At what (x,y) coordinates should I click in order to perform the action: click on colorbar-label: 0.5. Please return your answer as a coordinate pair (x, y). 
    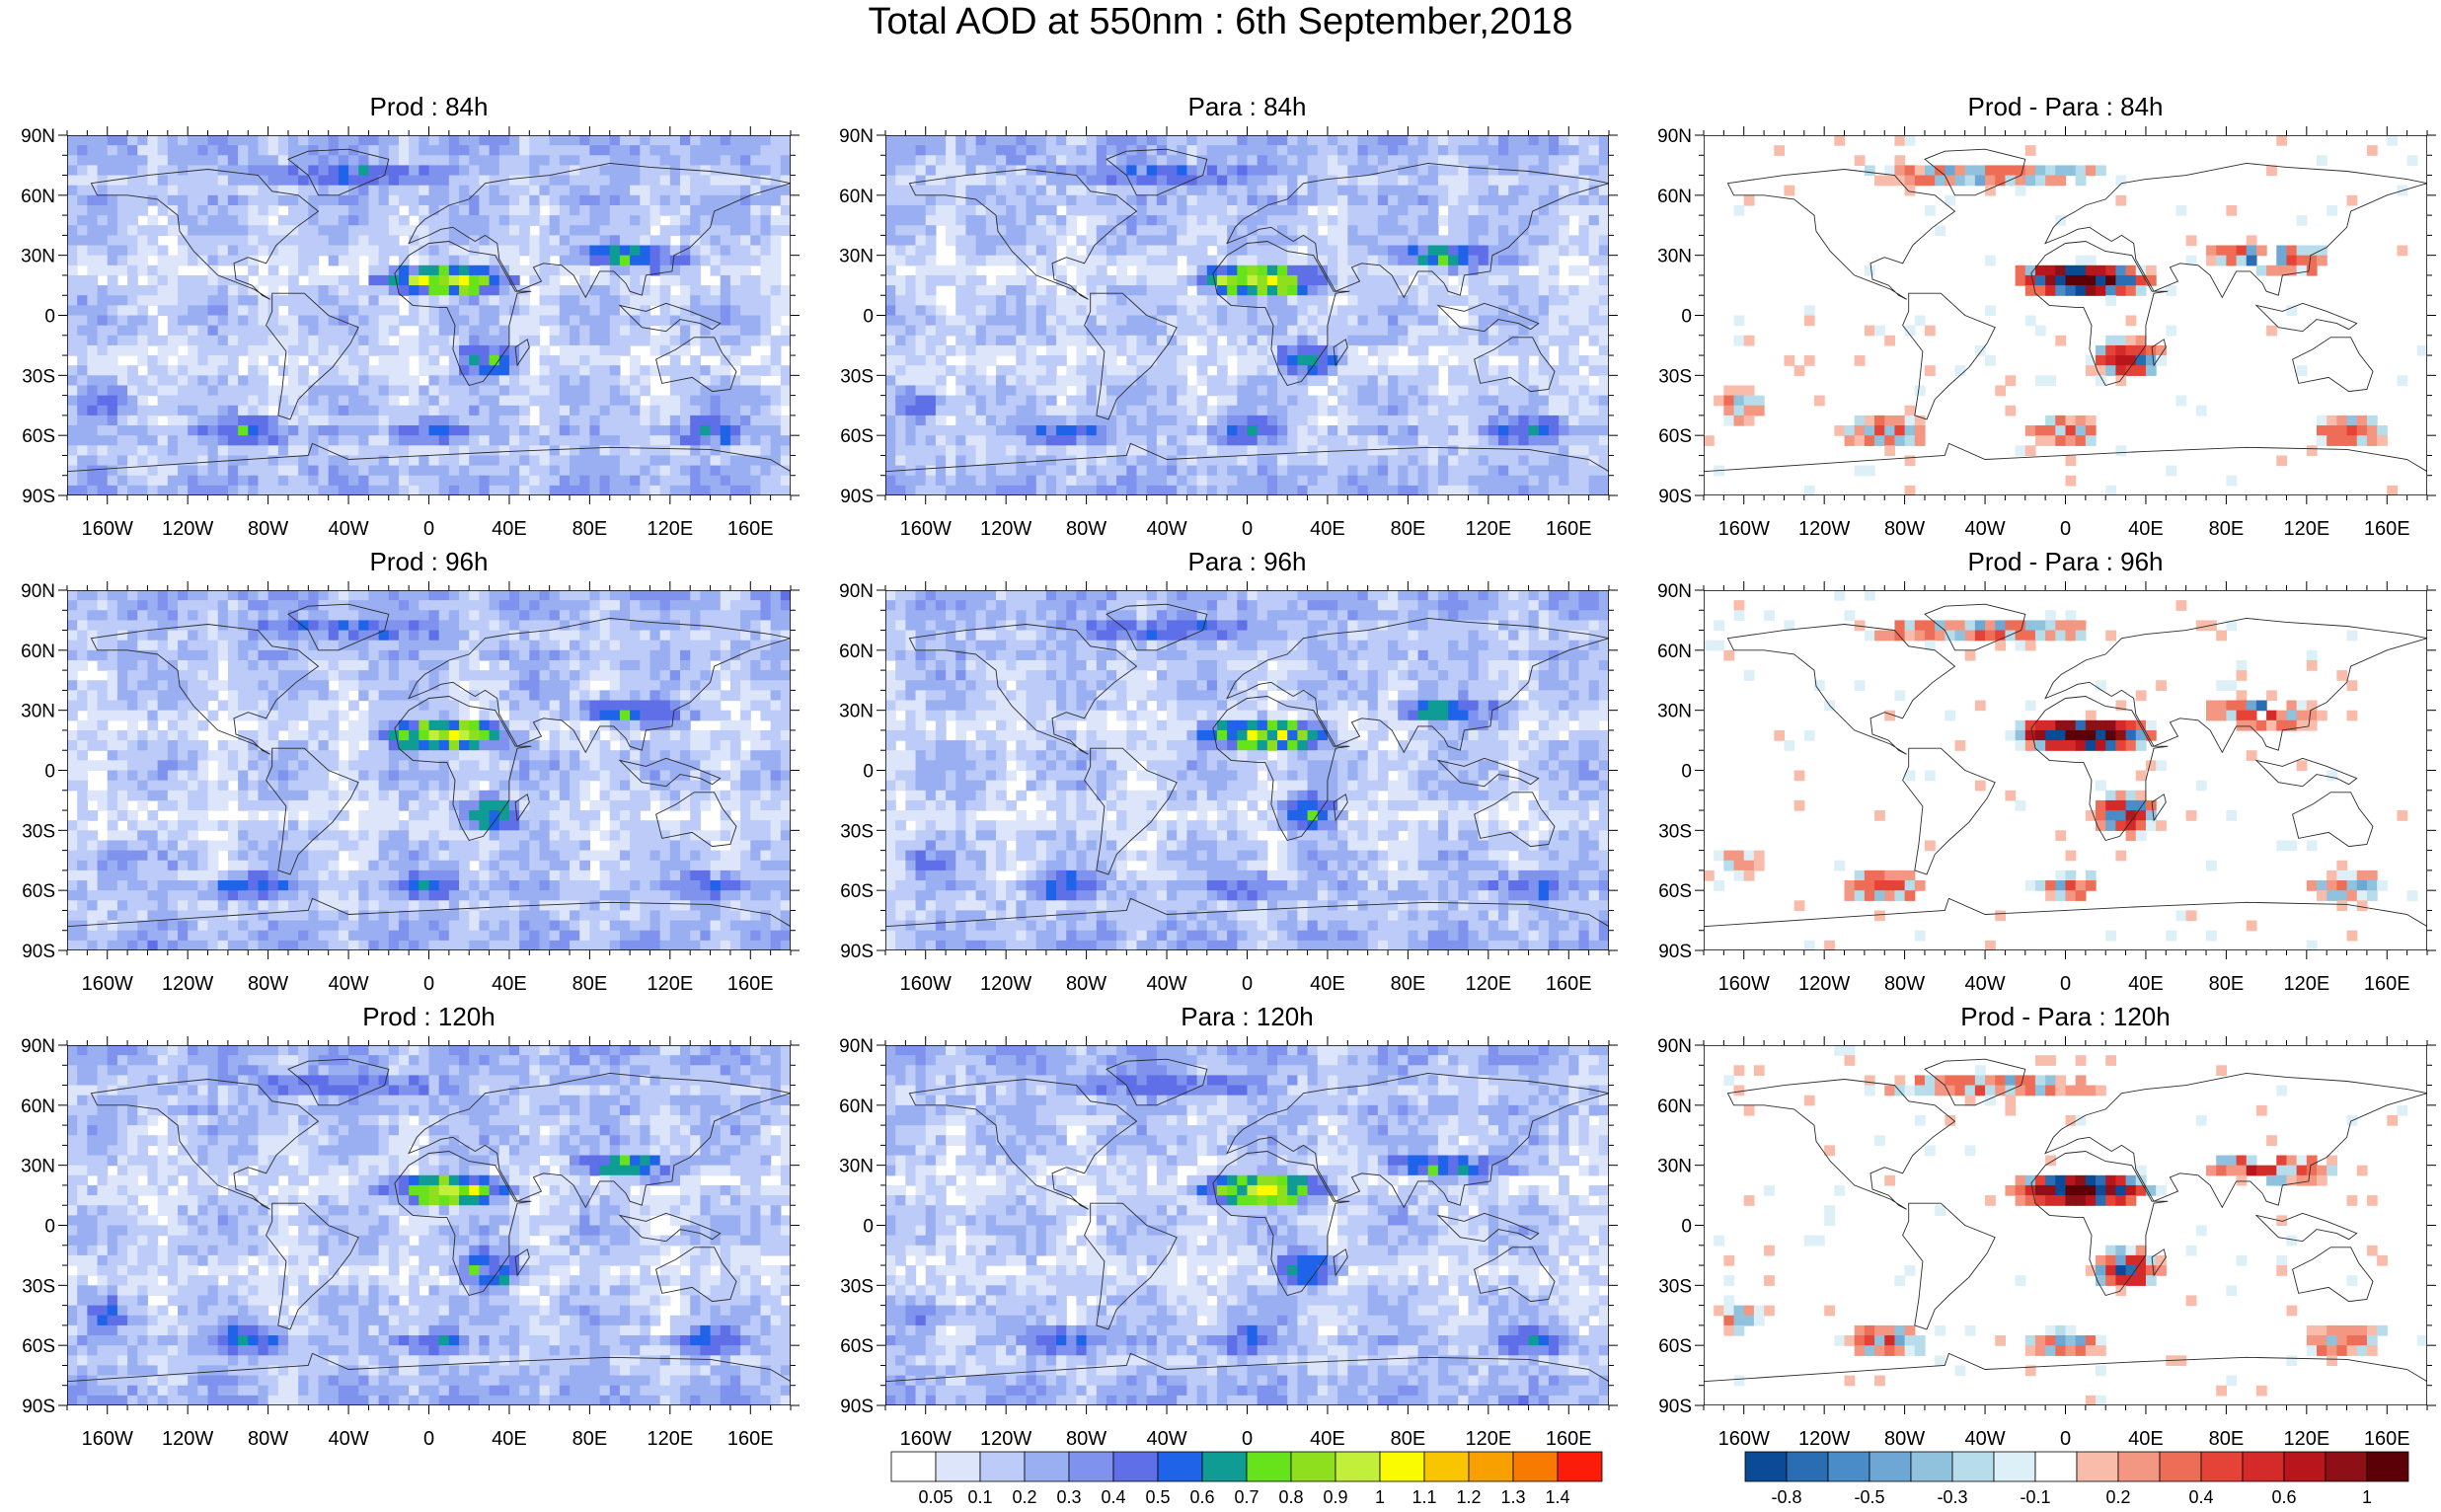
    Looking at the image, I should click on (1157, 1497).